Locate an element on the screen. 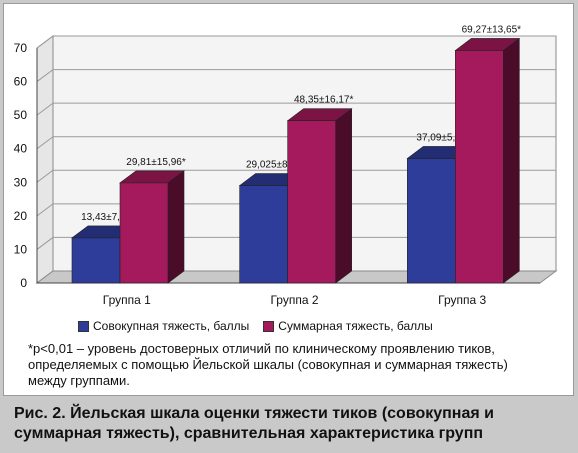 The image size is (578, 453). y-tick-label: 0 is located at coordinates (23, 283).